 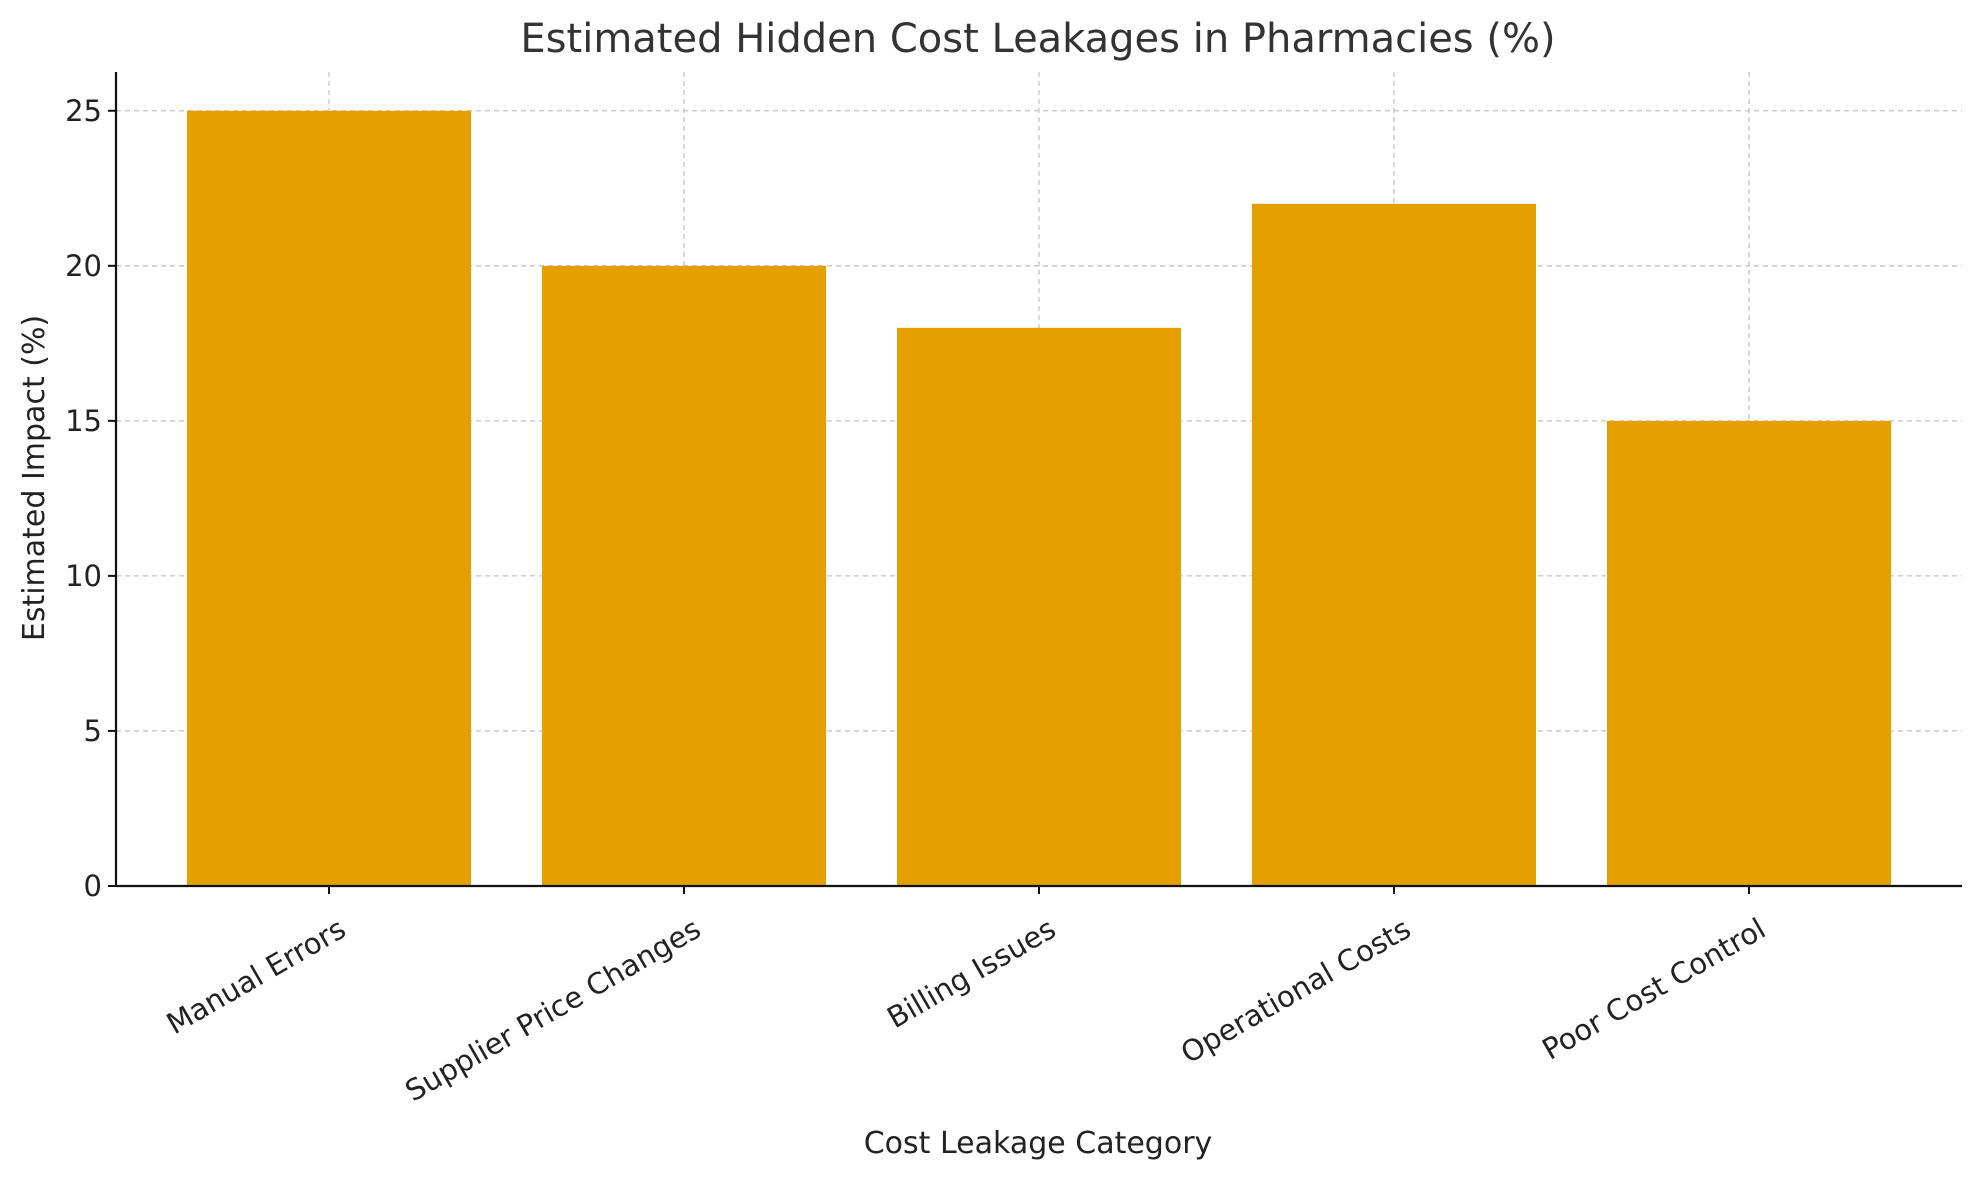 What do you see at coordinates (552, 1009) in the screenshot?
I see `x-tick-label: Supplier Price Changes` at bounding box center [552, 1009].